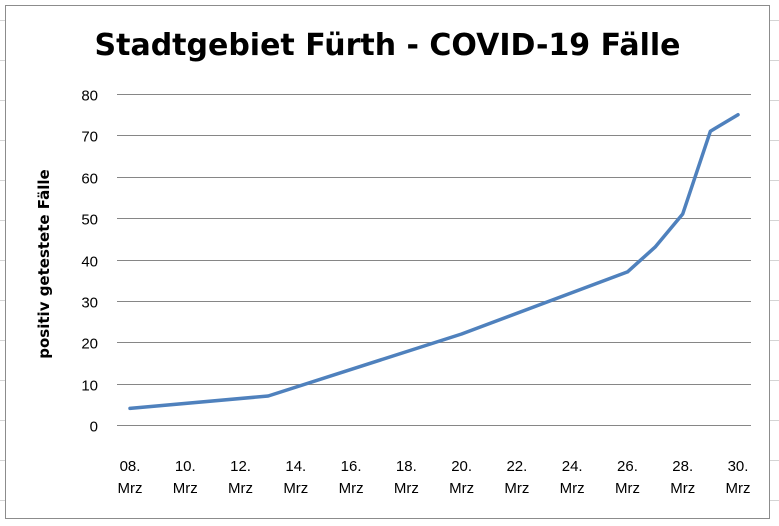 The width and height of the screenshot is (779, 526). Describe the element at coordinates (89, 137) in the screenshot. I see `y-tick-label: 70` at that location.